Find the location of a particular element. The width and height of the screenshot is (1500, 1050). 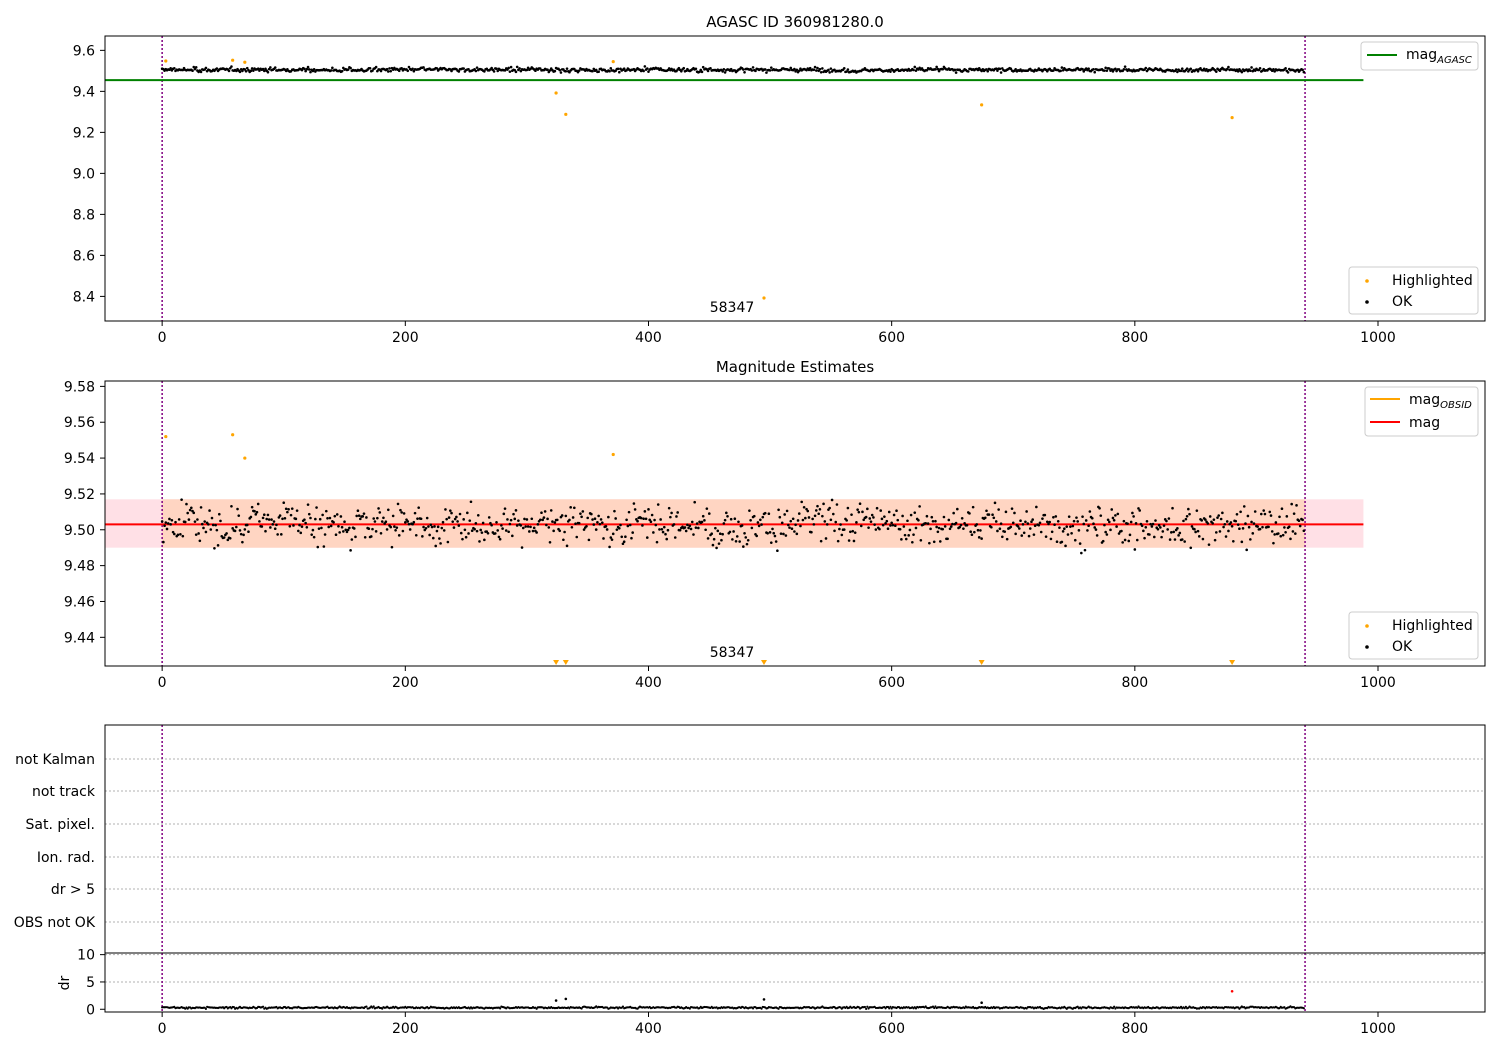

off-scale-marker is located at coordinates (981, 662).